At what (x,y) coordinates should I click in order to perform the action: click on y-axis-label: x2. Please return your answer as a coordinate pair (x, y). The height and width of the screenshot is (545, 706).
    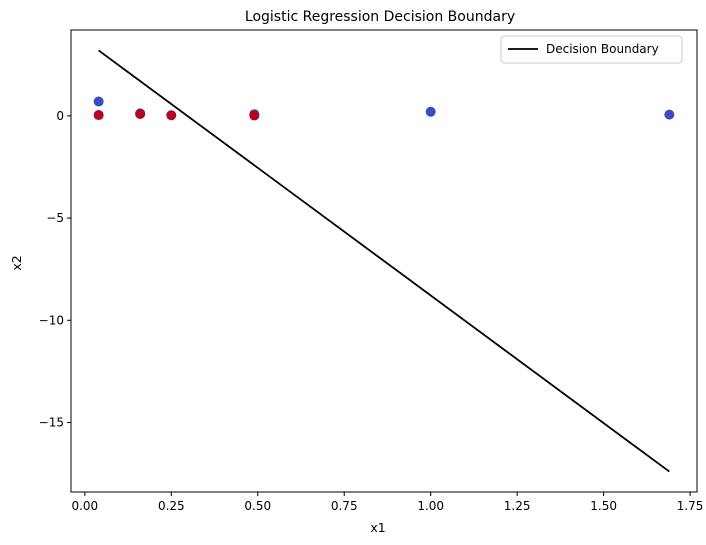
    Looking at the image, I should click on (16, 262).